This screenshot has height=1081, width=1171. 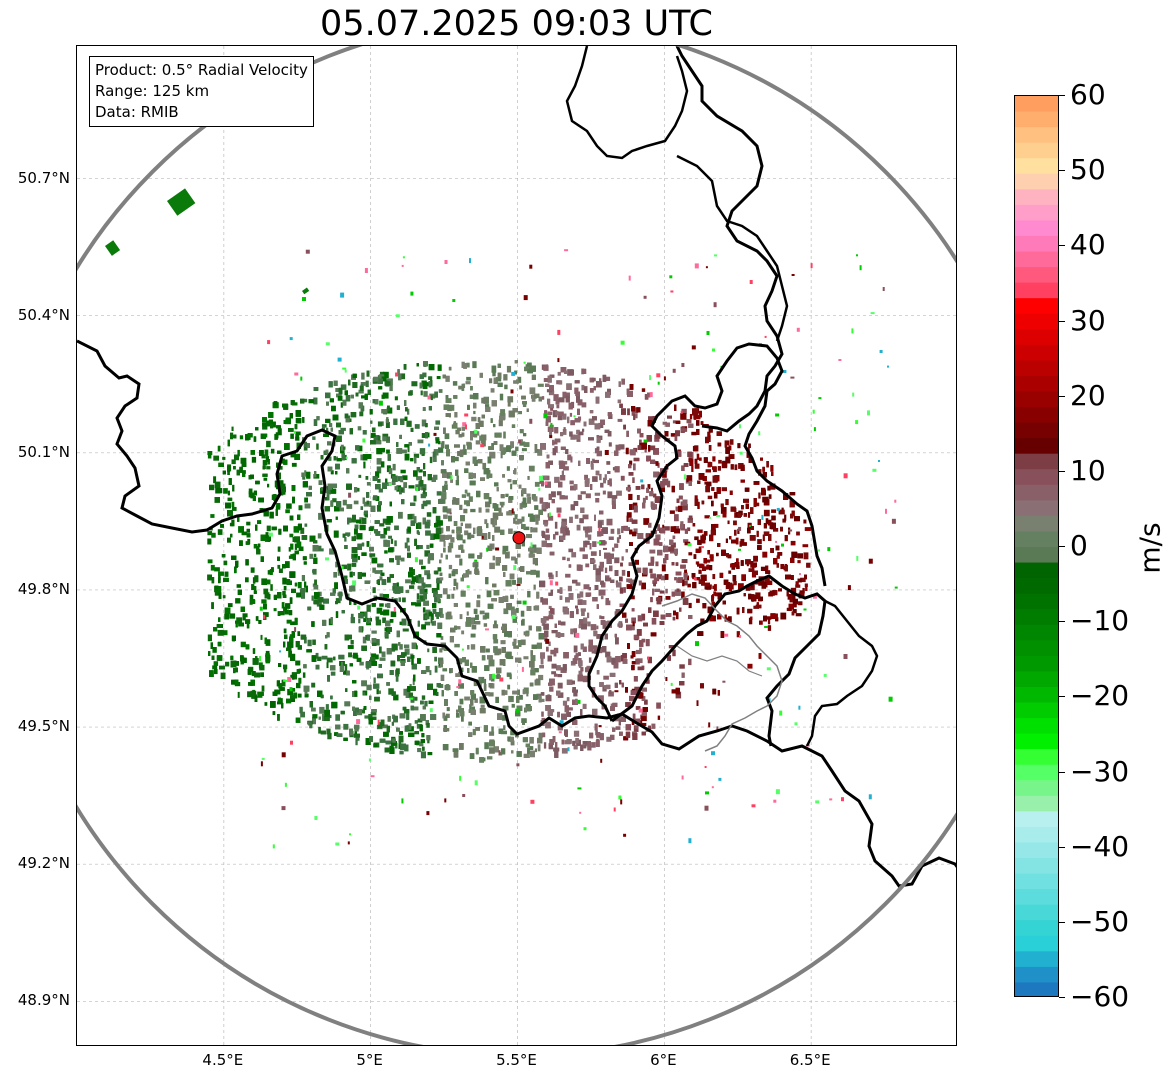 What do you see at coordinates (1100, 771) in the screenshot?
I see `colorbar-tick-label: −30` at bounding box center [1100, 771].